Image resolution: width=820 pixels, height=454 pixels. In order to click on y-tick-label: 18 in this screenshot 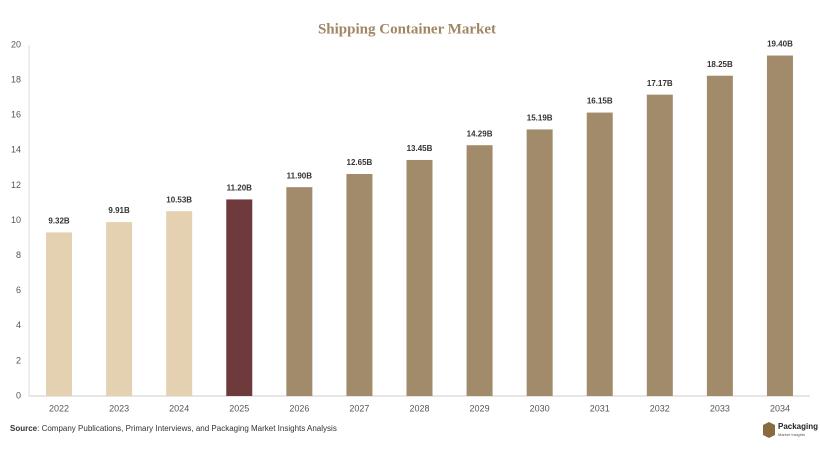, I will do `click(16, 79)`.